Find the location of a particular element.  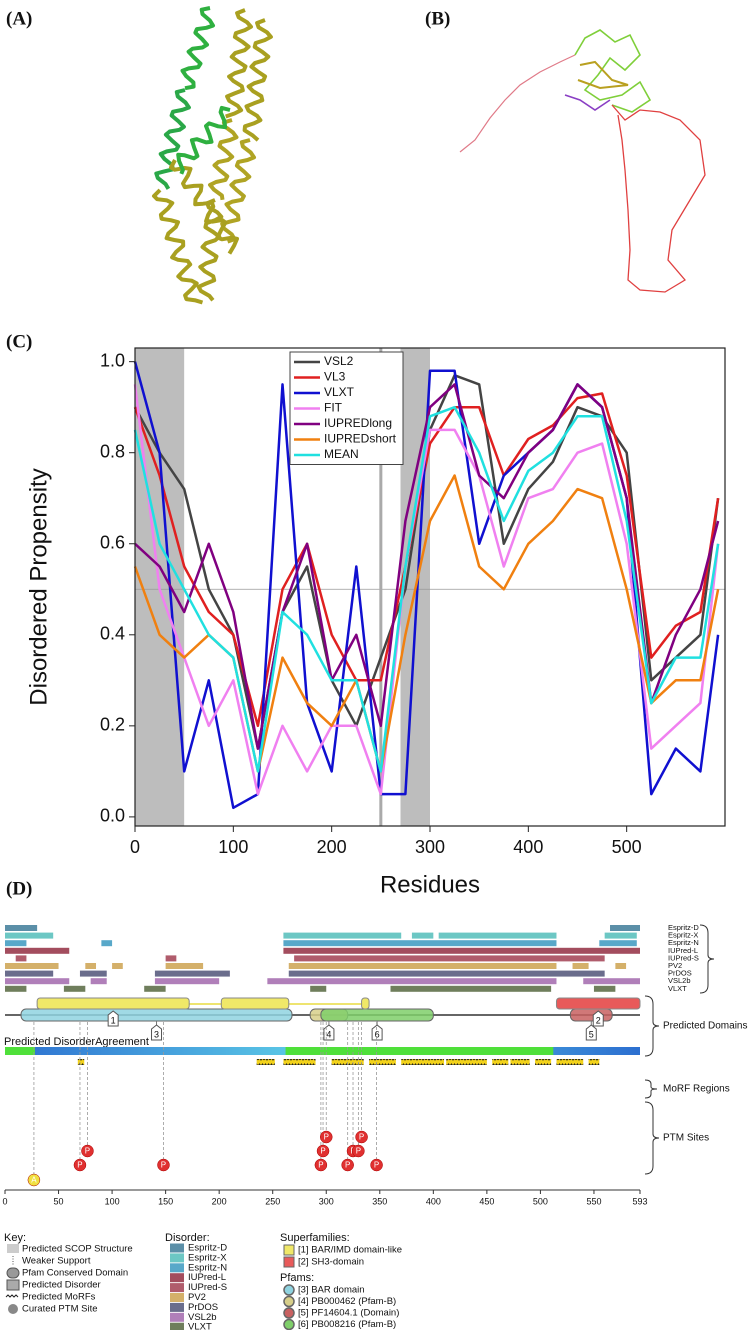

x-tick-label: 500 is located at coordinates (540, 1201).